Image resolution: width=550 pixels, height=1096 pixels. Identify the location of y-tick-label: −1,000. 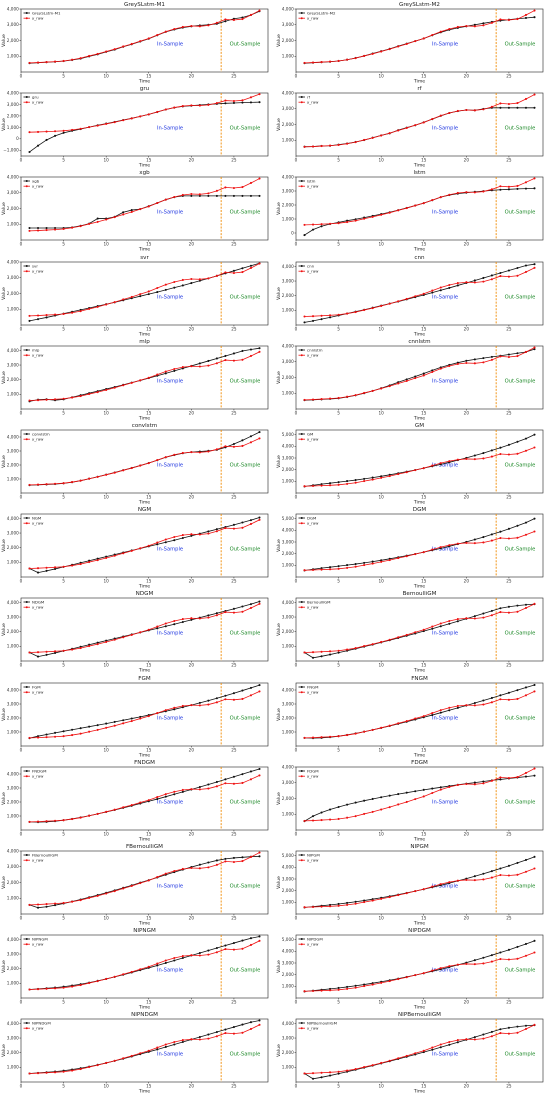
(11, 150).